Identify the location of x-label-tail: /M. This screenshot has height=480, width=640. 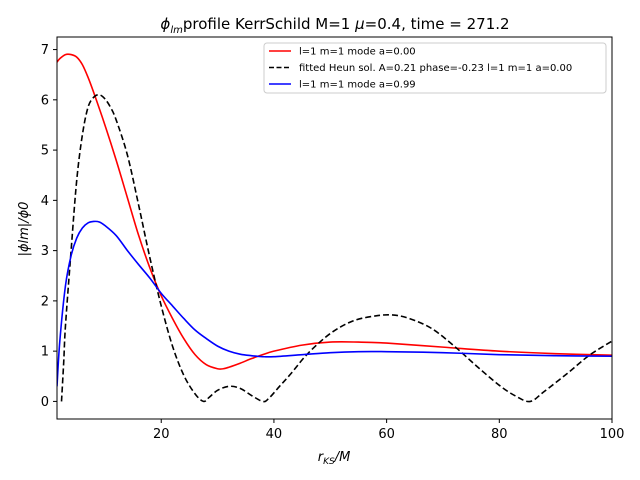
(342, 457).